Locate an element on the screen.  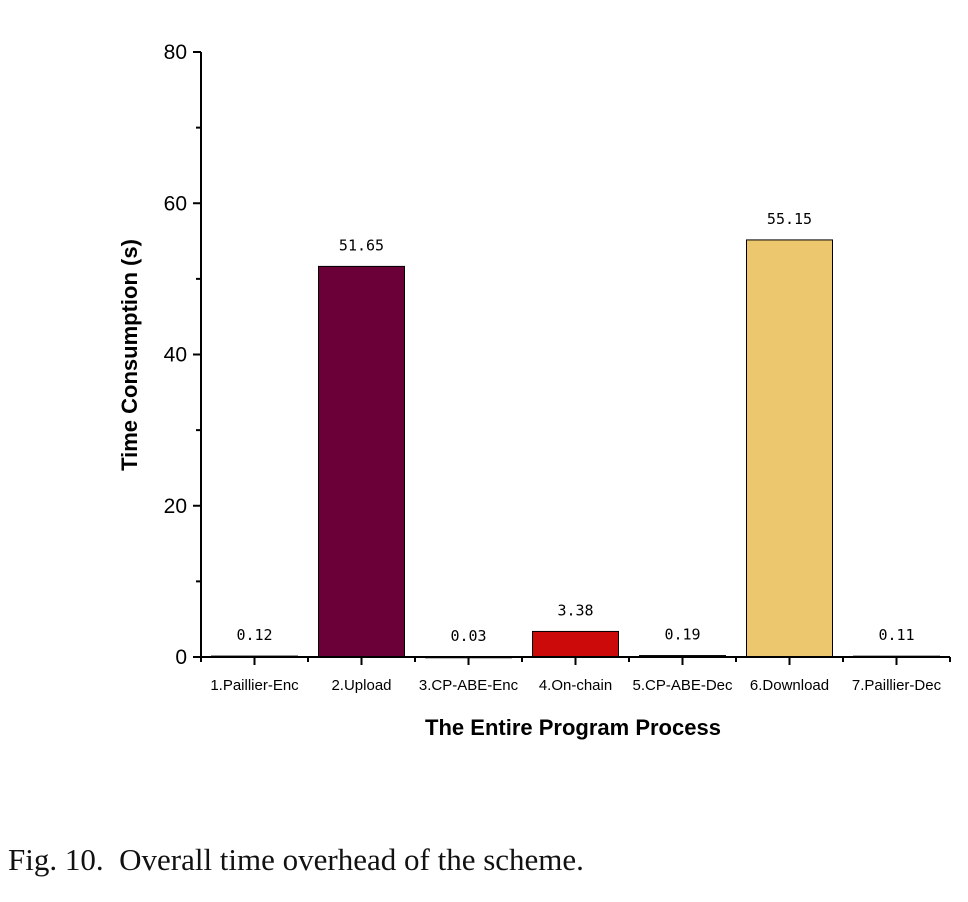
x-tick-label: 7.Paillier-Dec is located at coordinates (897, 685).